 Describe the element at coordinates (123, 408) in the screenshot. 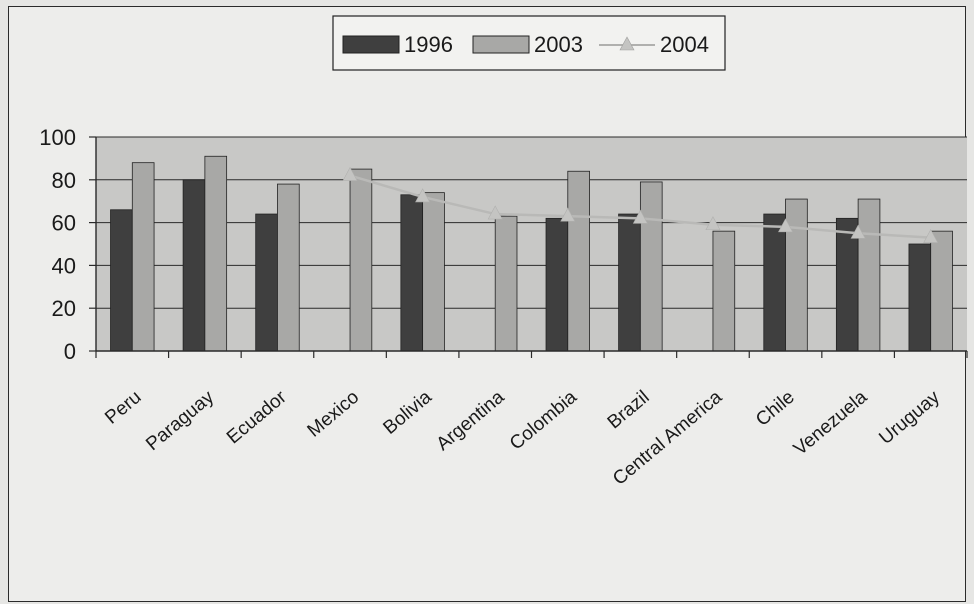

I see `category-label: Peru` at that location.